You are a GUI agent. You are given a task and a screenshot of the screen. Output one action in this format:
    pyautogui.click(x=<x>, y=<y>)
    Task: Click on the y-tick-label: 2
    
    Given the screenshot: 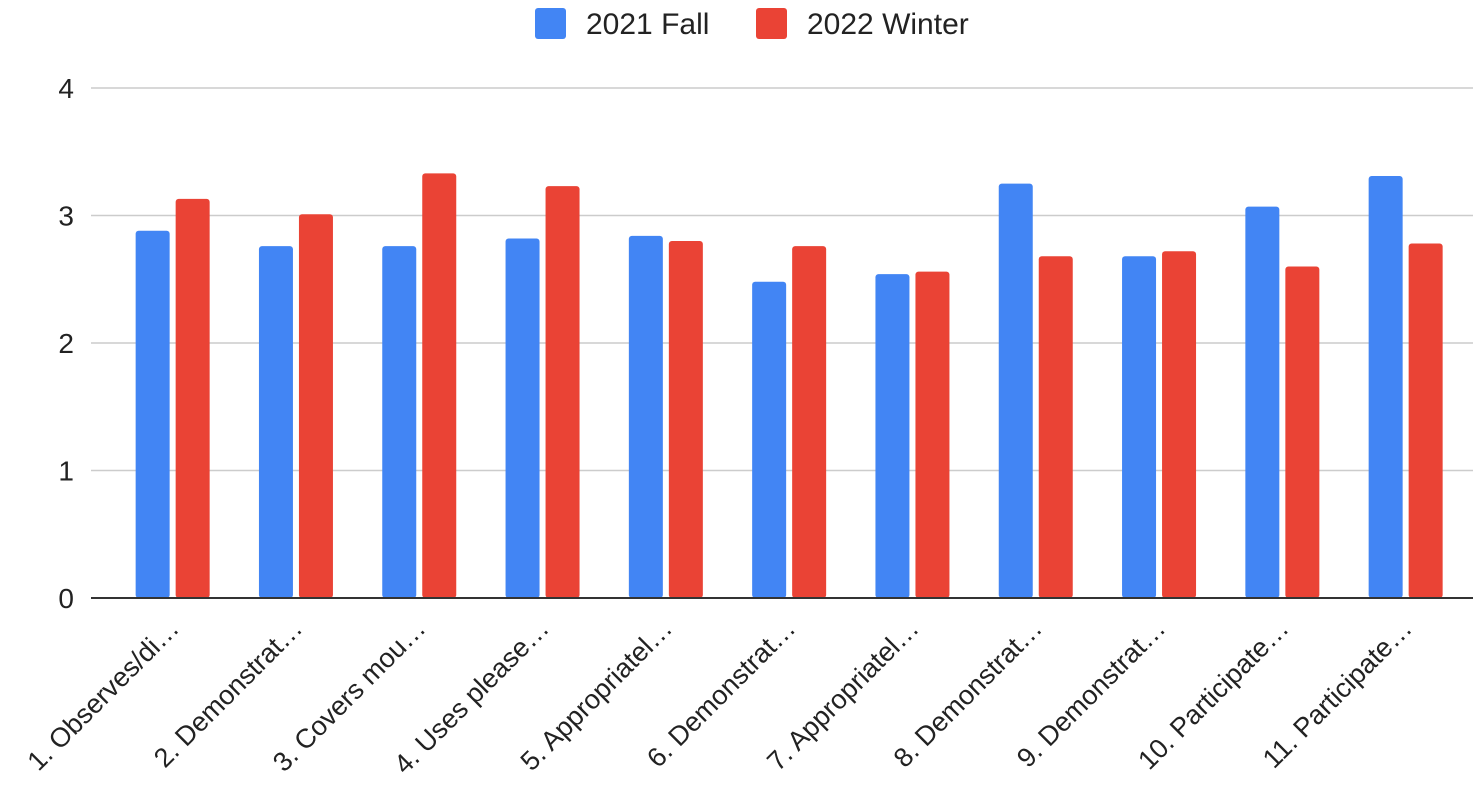 What is the action you would take?
    pyautogui.click(x=66, y=343)
    